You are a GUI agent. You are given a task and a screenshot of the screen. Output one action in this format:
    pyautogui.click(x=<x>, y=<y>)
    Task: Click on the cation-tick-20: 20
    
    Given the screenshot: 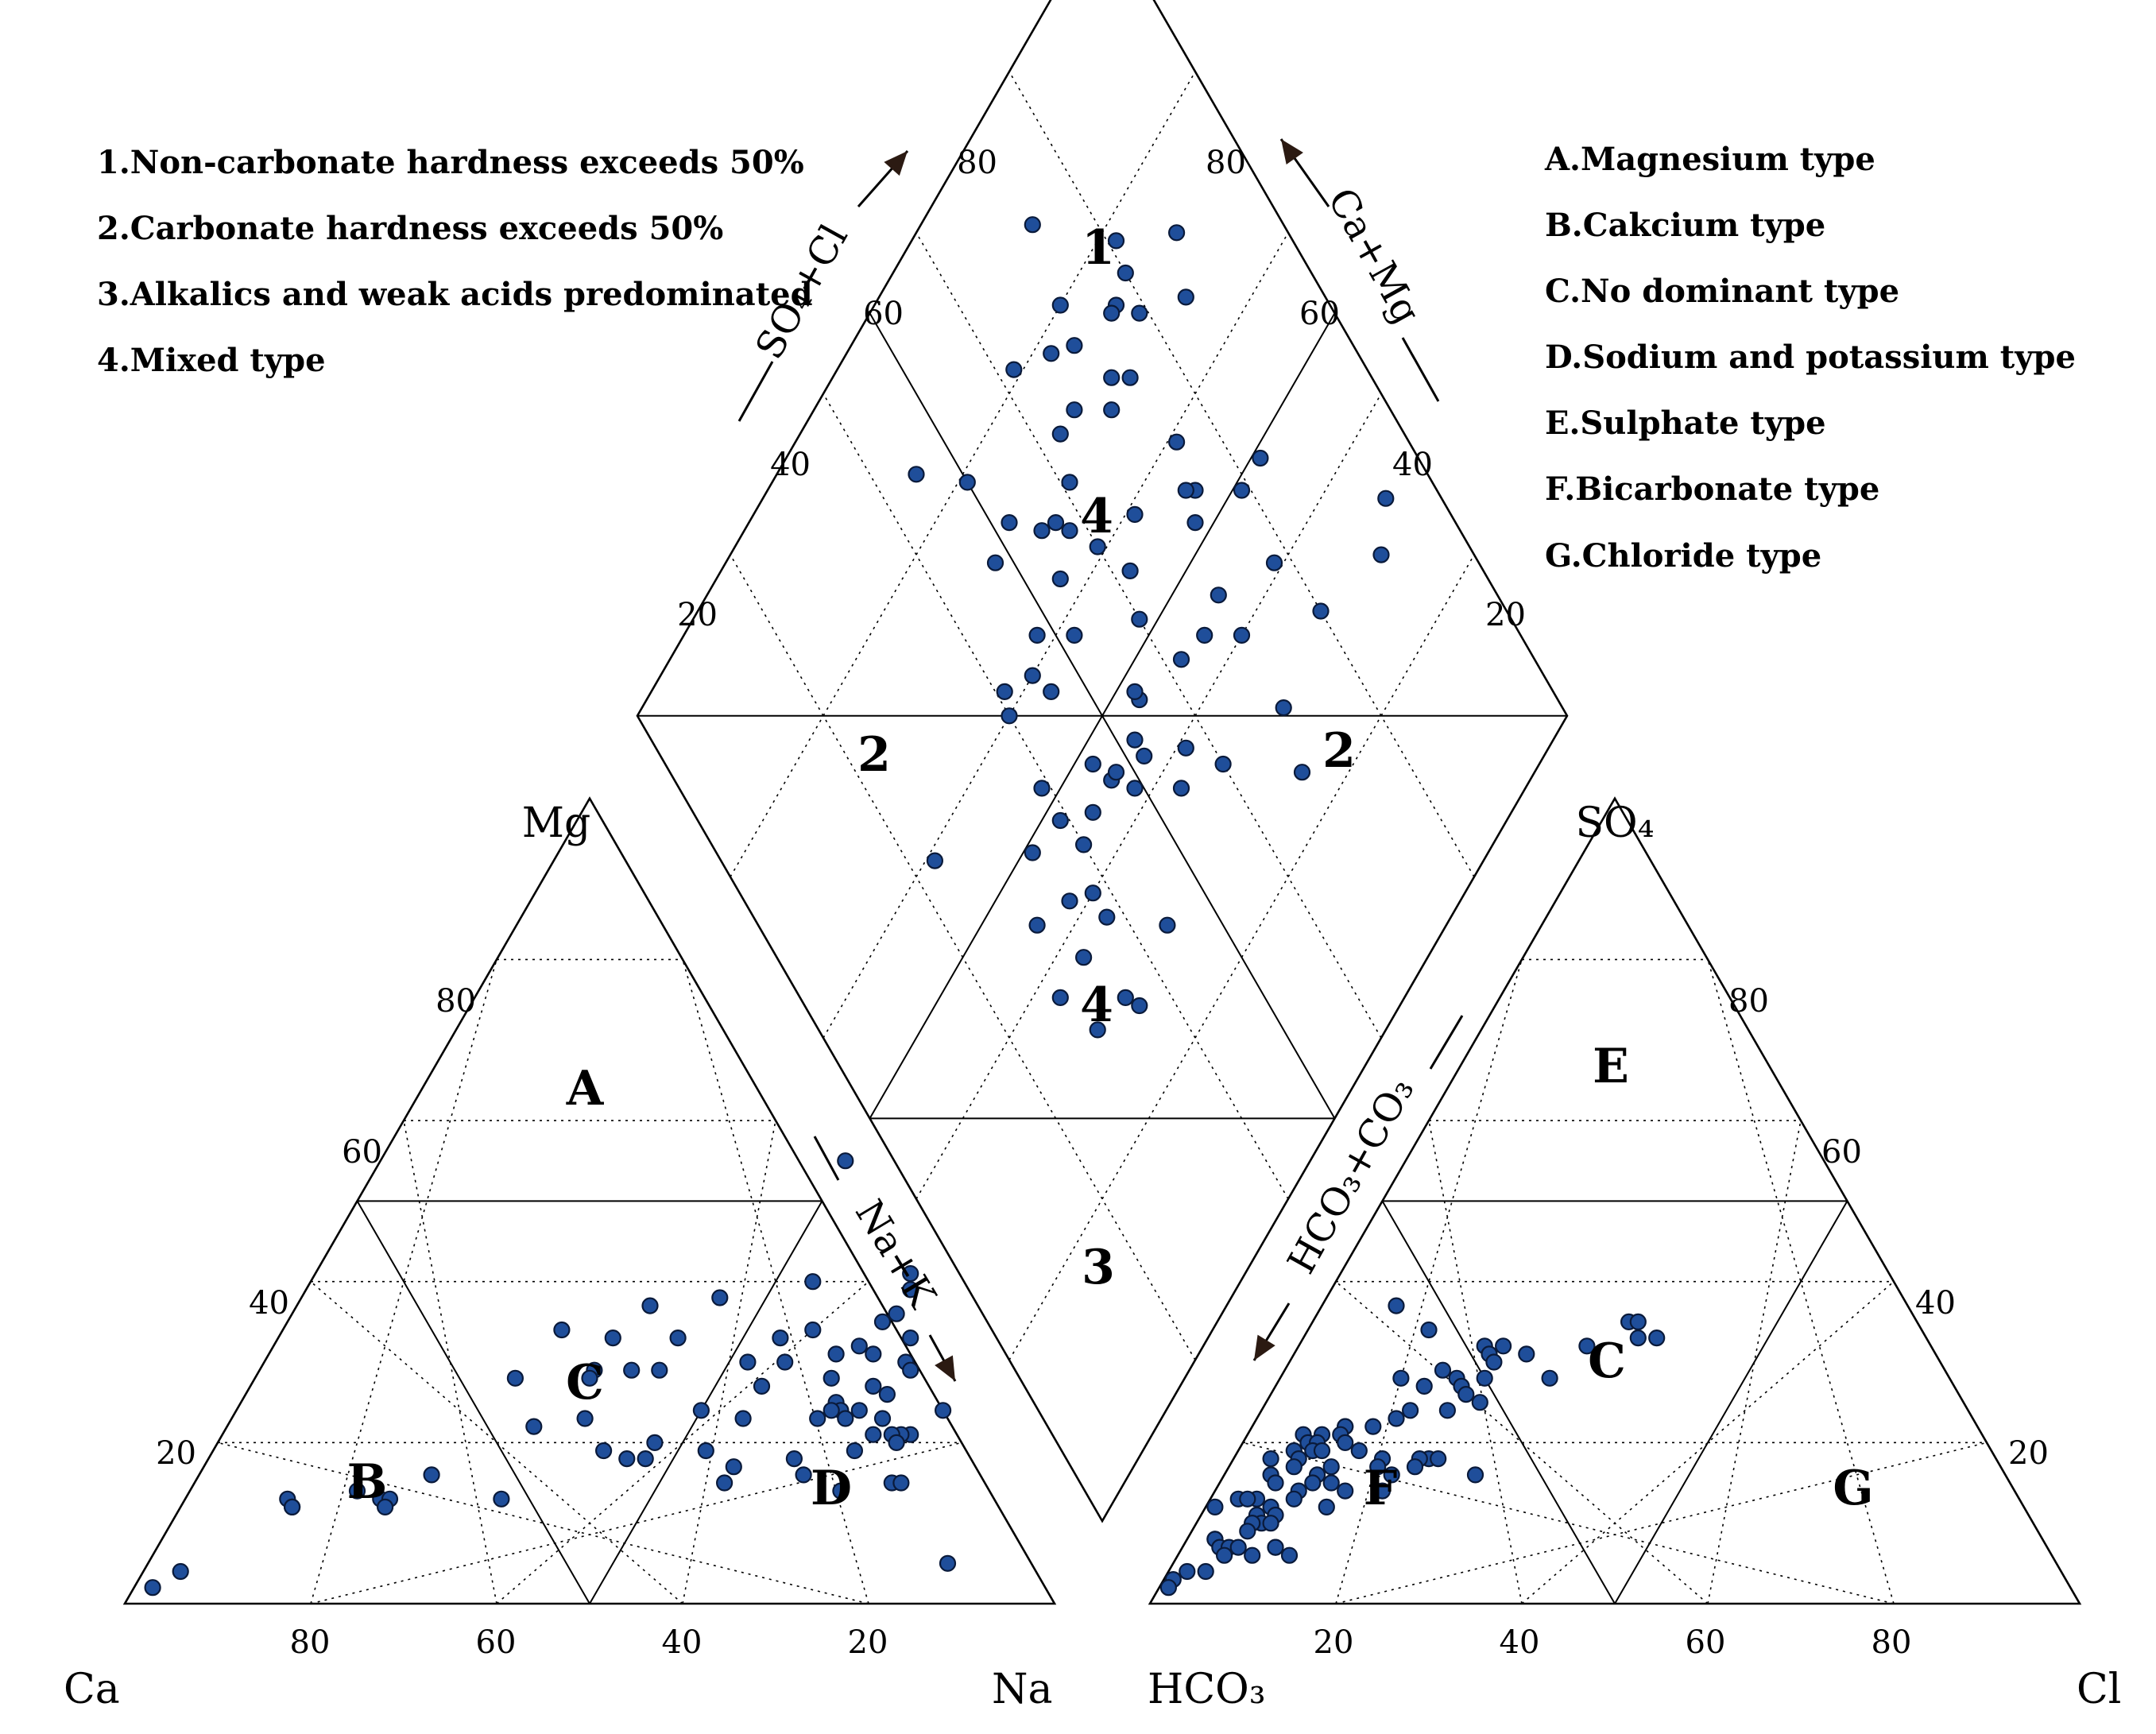 What is the action you would take?
    pyautogui.click(x=176, y=1453)
    